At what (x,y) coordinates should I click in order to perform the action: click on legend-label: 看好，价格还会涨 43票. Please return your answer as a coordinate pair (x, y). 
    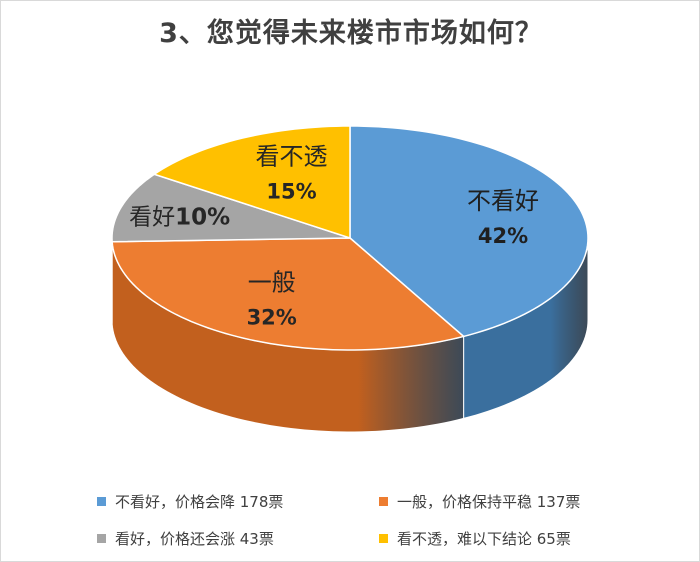
    Looking at the image, I should click on (194, 539).